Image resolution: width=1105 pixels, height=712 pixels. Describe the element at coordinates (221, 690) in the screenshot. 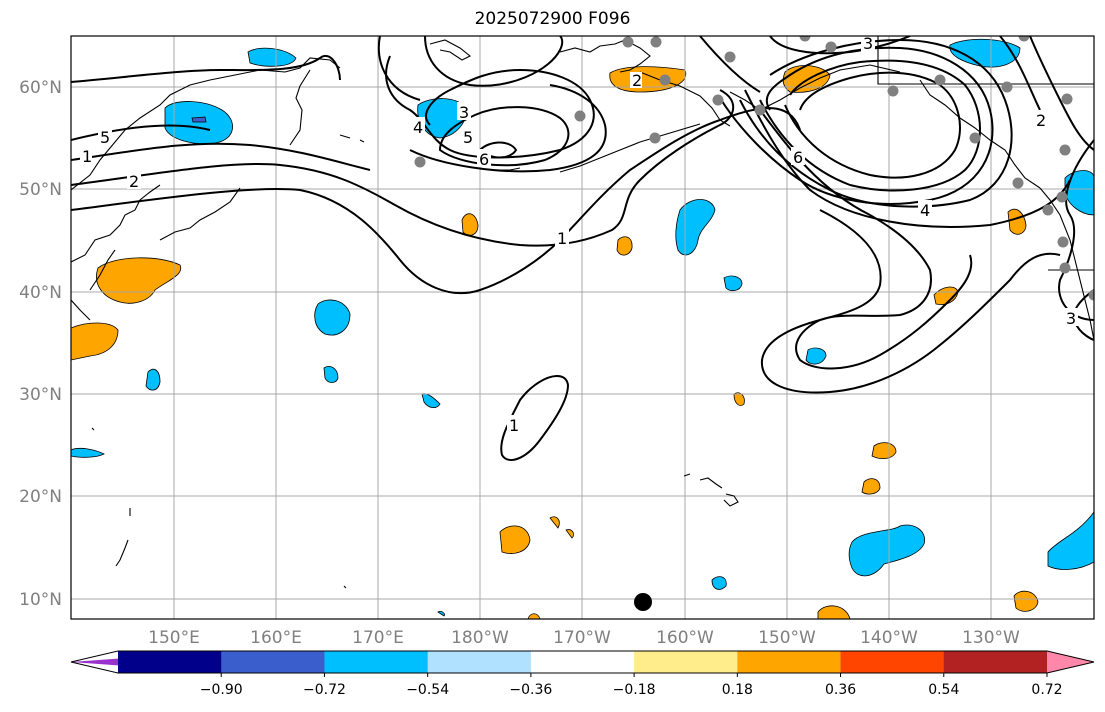

I see `colorbar-tick-label: −0.90` at that location.